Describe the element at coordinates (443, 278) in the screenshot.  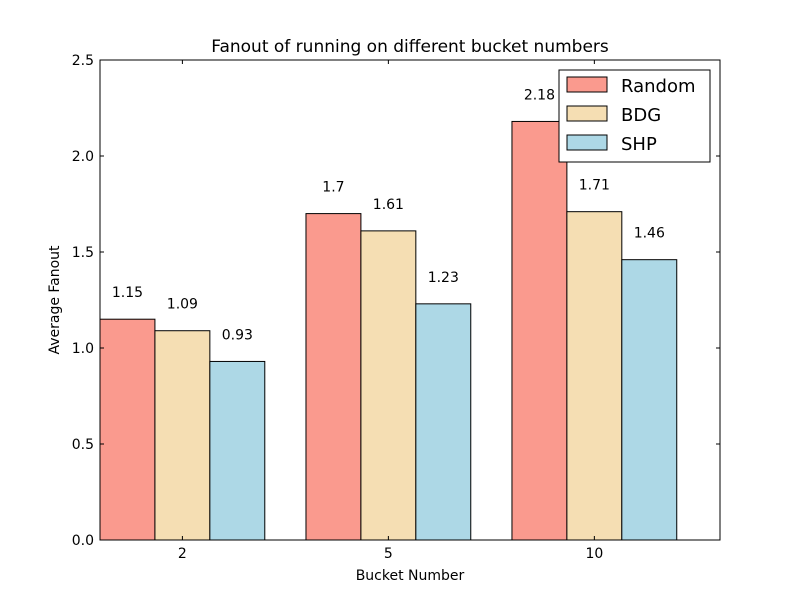
I see `data-label-shp-5: 1.23` at that location.